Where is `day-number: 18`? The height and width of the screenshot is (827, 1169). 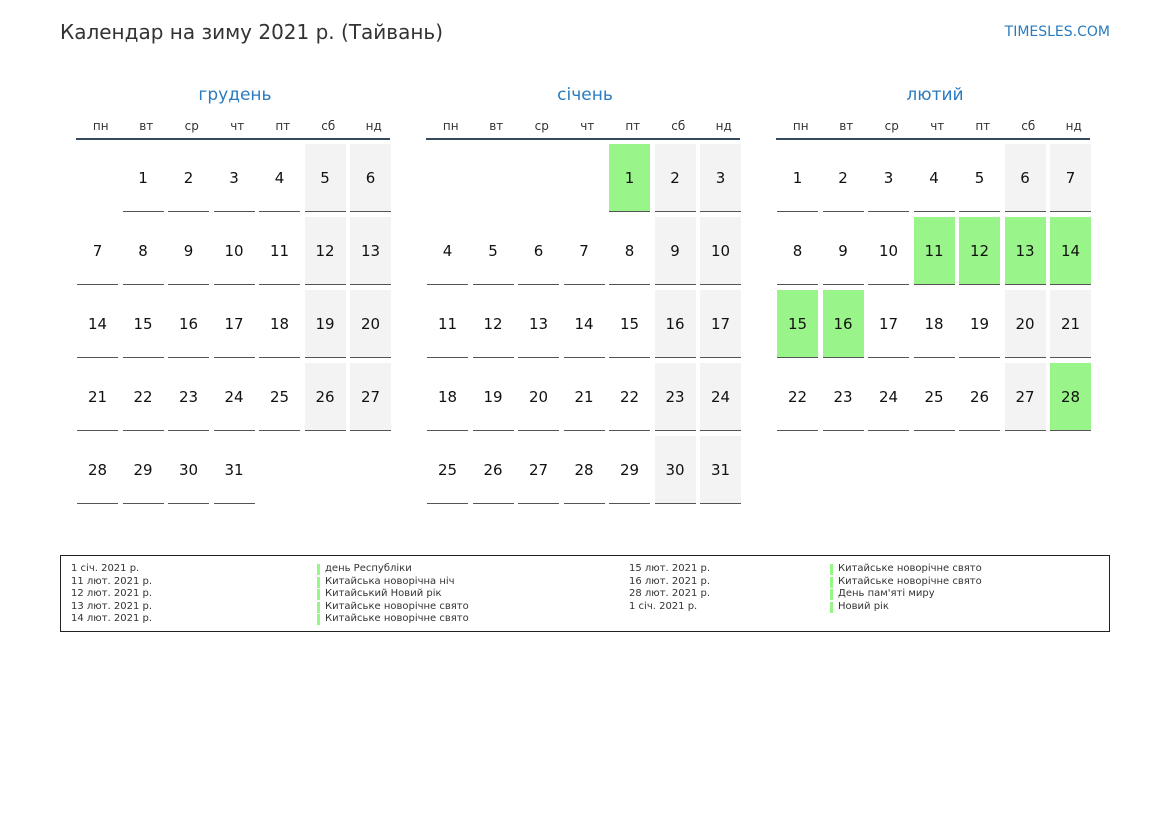 day-number: 18 is located at coordinates (447, 397).